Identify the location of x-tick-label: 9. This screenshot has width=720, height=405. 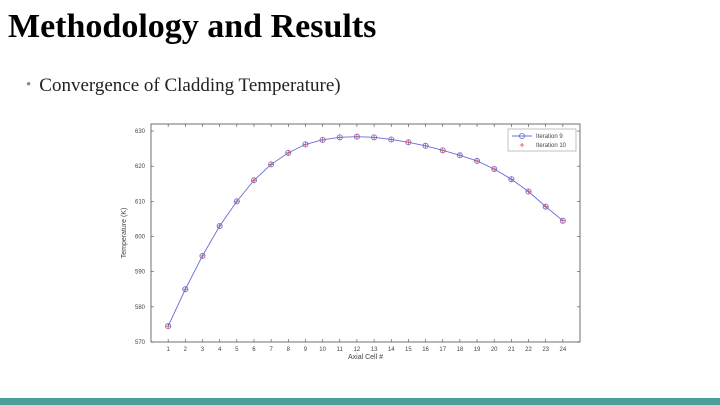
(306, 350).